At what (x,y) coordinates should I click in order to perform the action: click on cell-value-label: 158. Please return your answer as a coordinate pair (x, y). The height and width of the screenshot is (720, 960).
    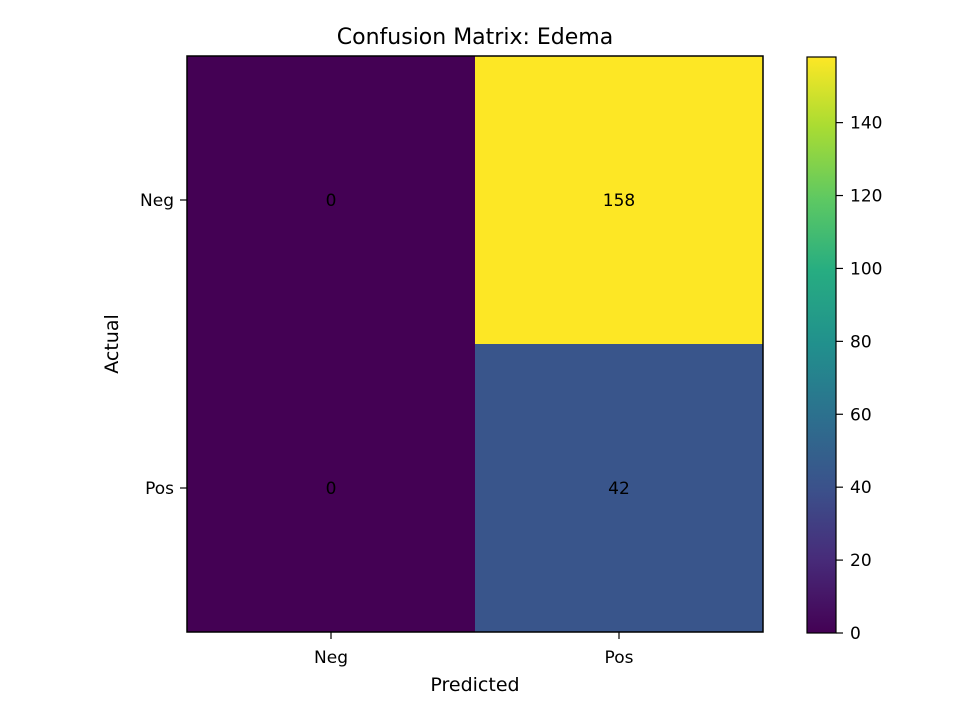
    Looking at the image, I should click on (619, 201).